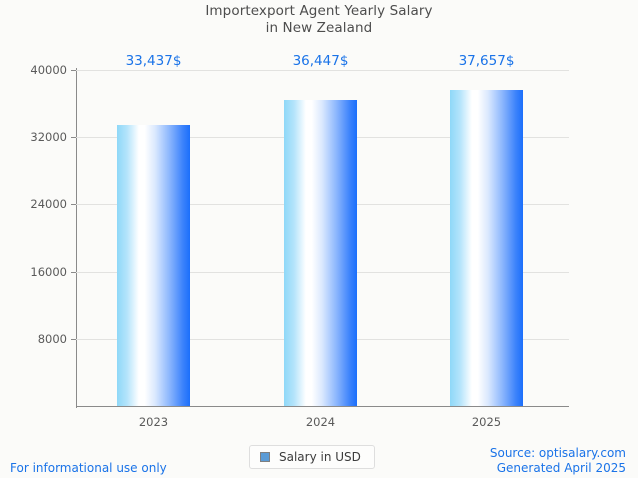 The height and width of the screenshot is (478, 638). I want to click on y-tick-label-24000: 24000, so click(48, 204).